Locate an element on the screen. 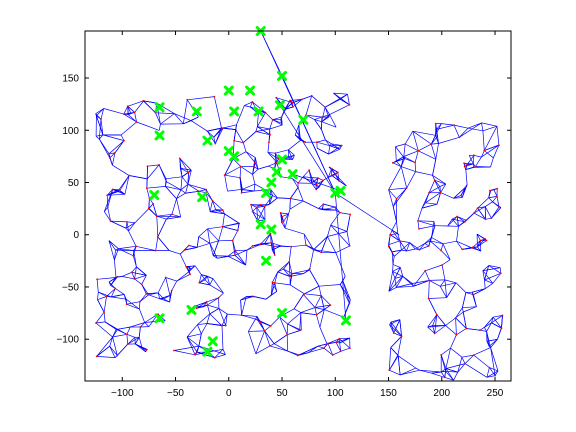 The height and width of the screenshot is (432, 576). x-tick-label: 0 is located at coordinates (229, 393).